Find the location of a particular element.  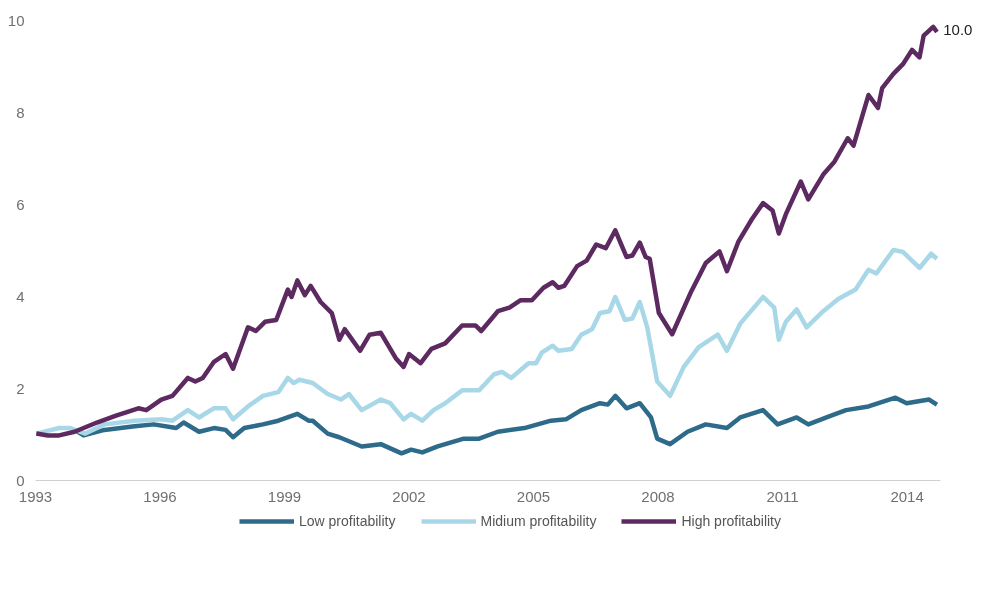

y-tick-label: 6 is located at coordinates (20, 204).